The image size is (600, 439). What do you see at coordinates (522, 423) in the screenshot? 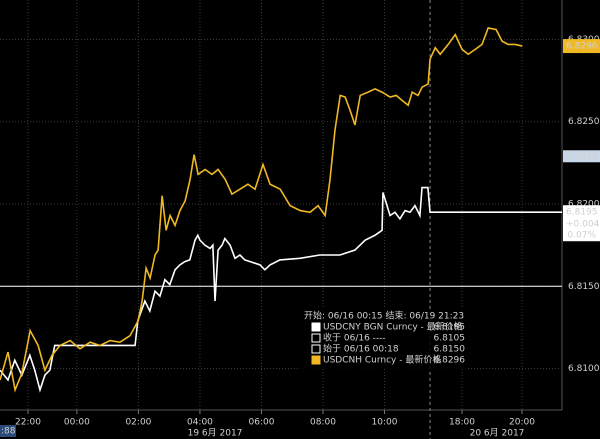
I see `x-tick-label: 20:00` at bounding box center [522, 423].